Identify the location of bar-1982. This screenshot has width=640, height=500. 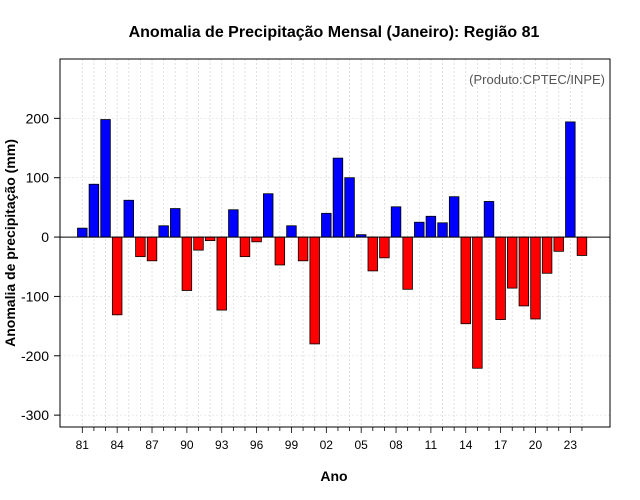
(94, 210).